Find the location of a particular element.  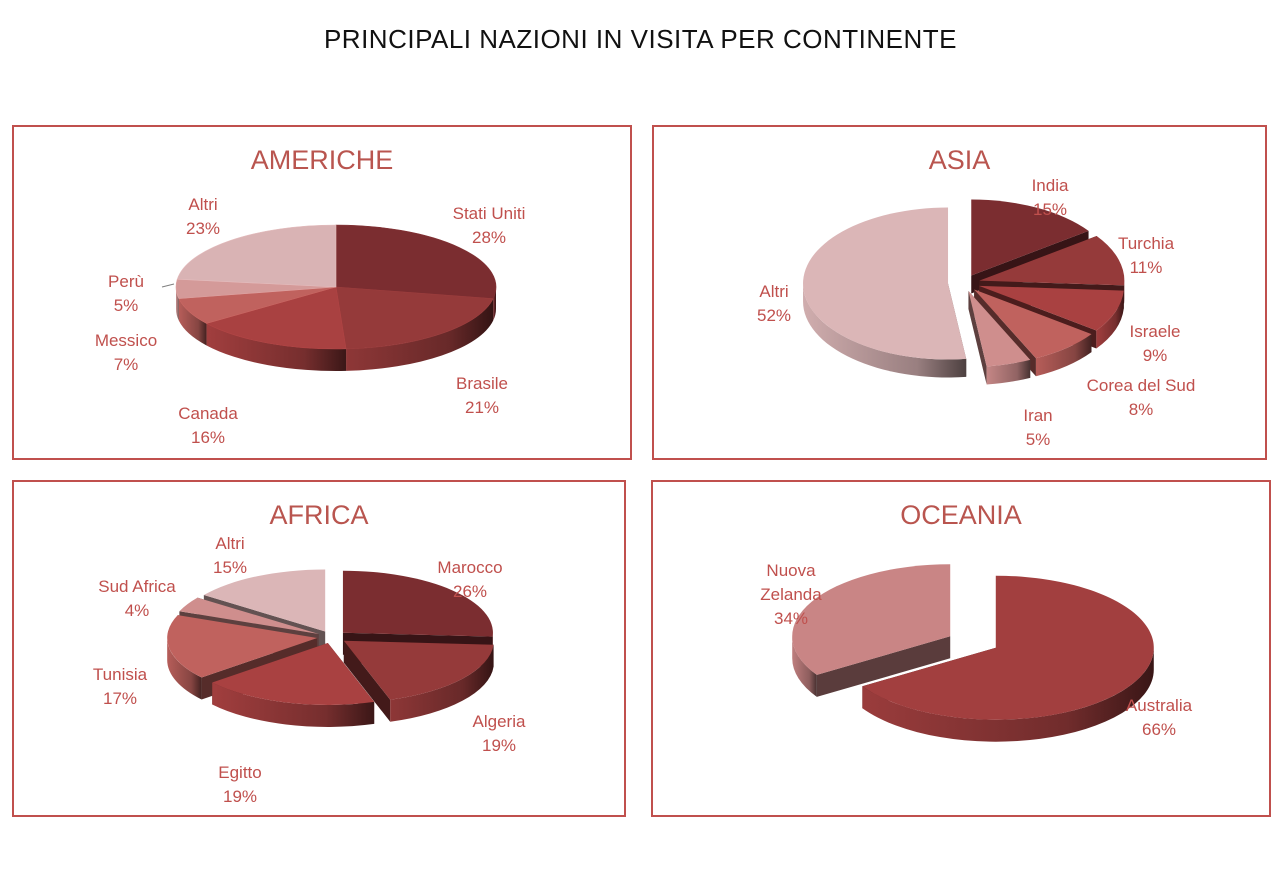

data-label-value: 28% is located at coordinates (489, 237).